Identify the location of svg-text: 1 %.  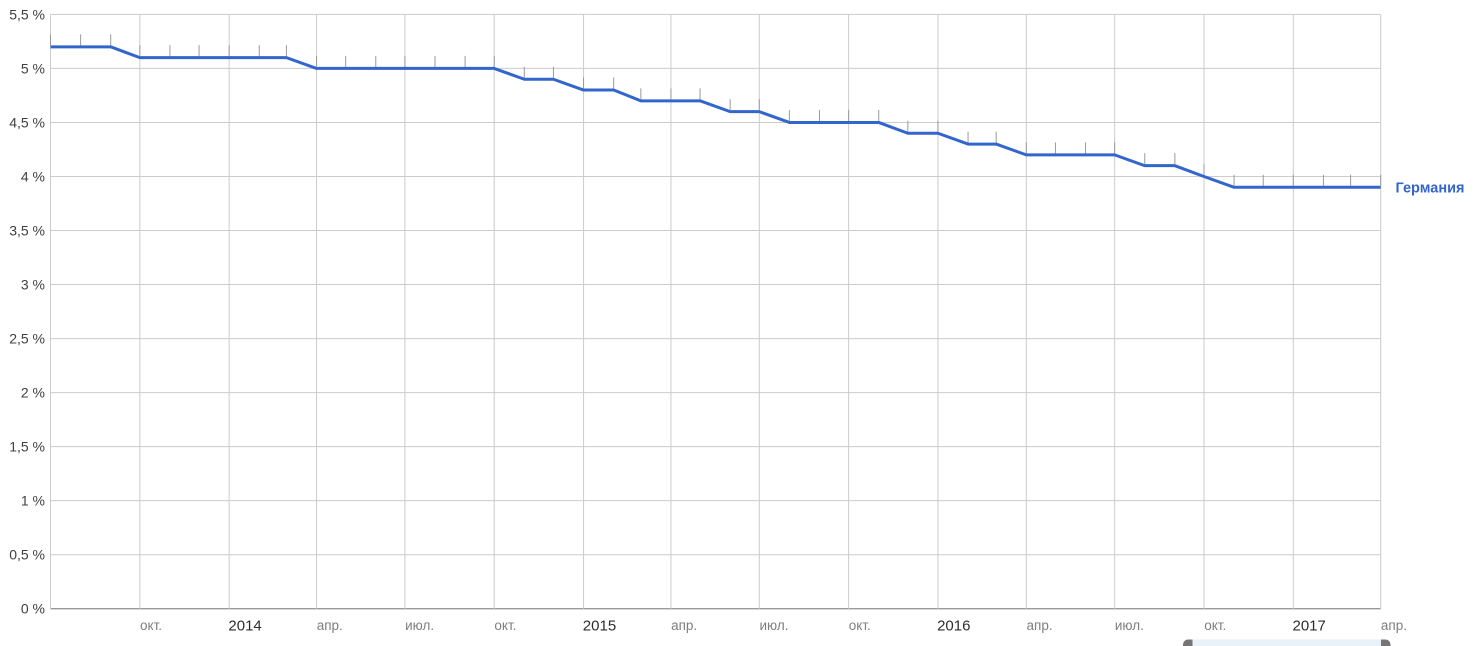
(33, 501).